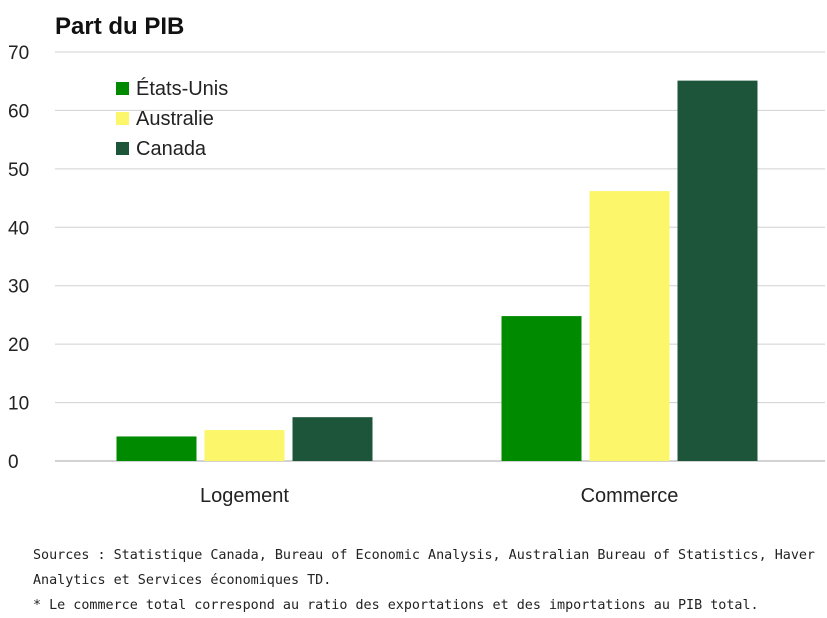 This screenshot has height=618, width=827. I want to click on legend: États-Unis Australie Canada, so click(172, 118).